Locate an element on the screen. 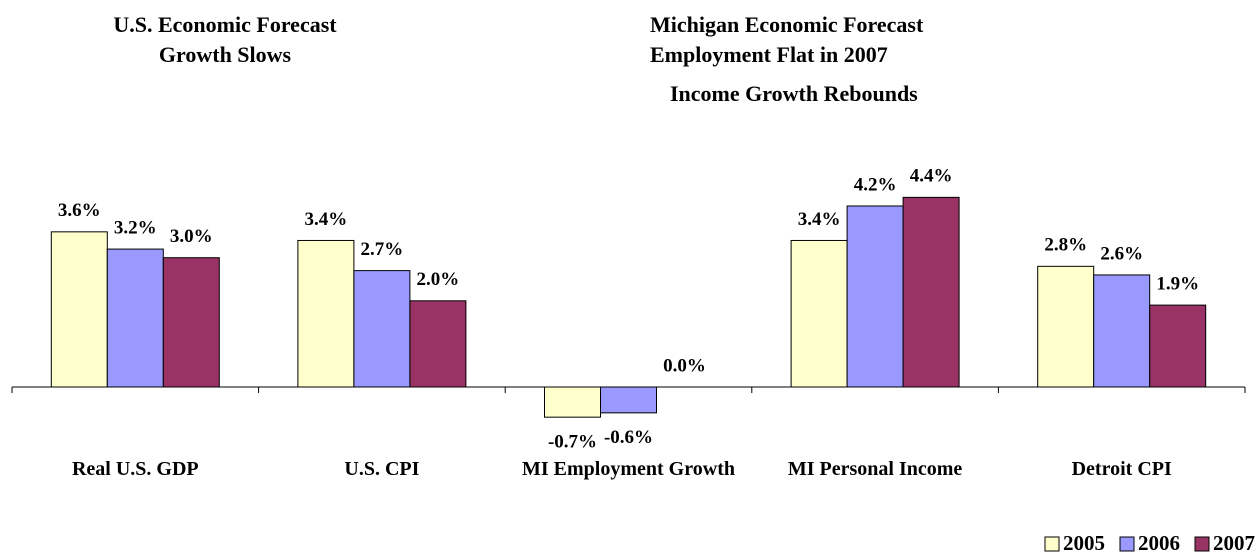 Image resolution: width=1259 pixels, height=559 pixels. data-label: 1.9% is located at coordinates (1177, 283).